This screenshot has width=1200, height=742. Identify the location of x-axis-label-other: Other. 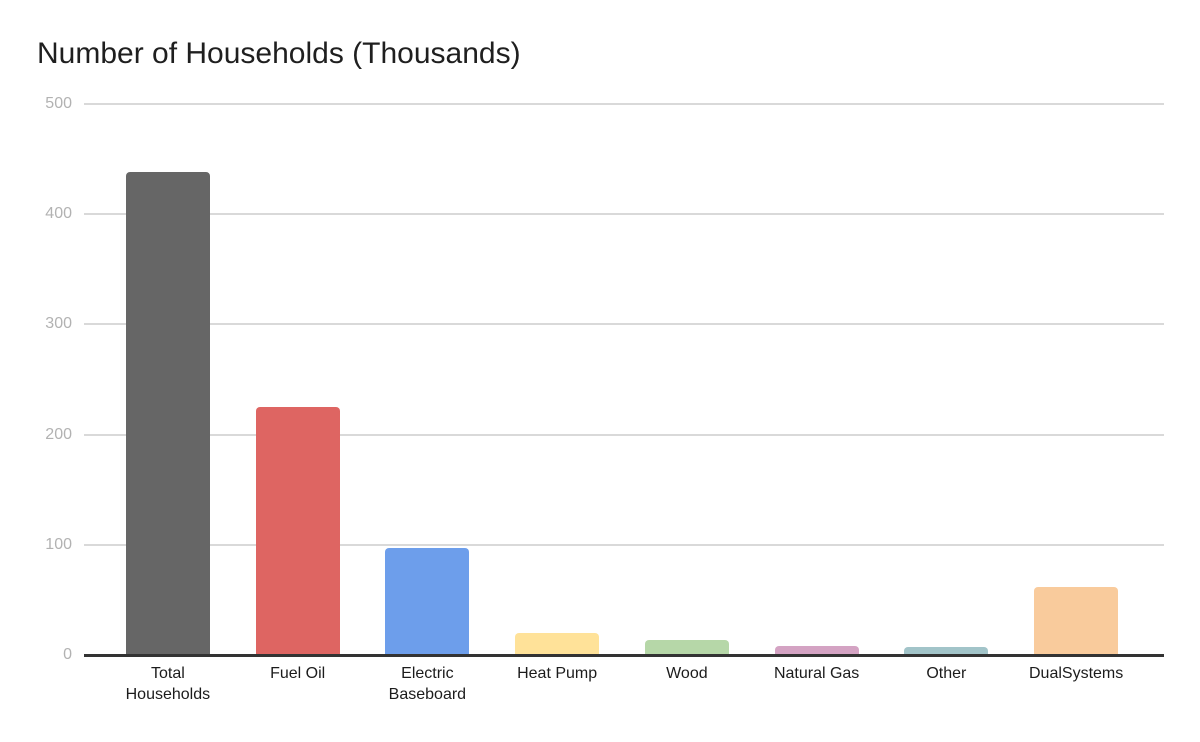
(947, 673).